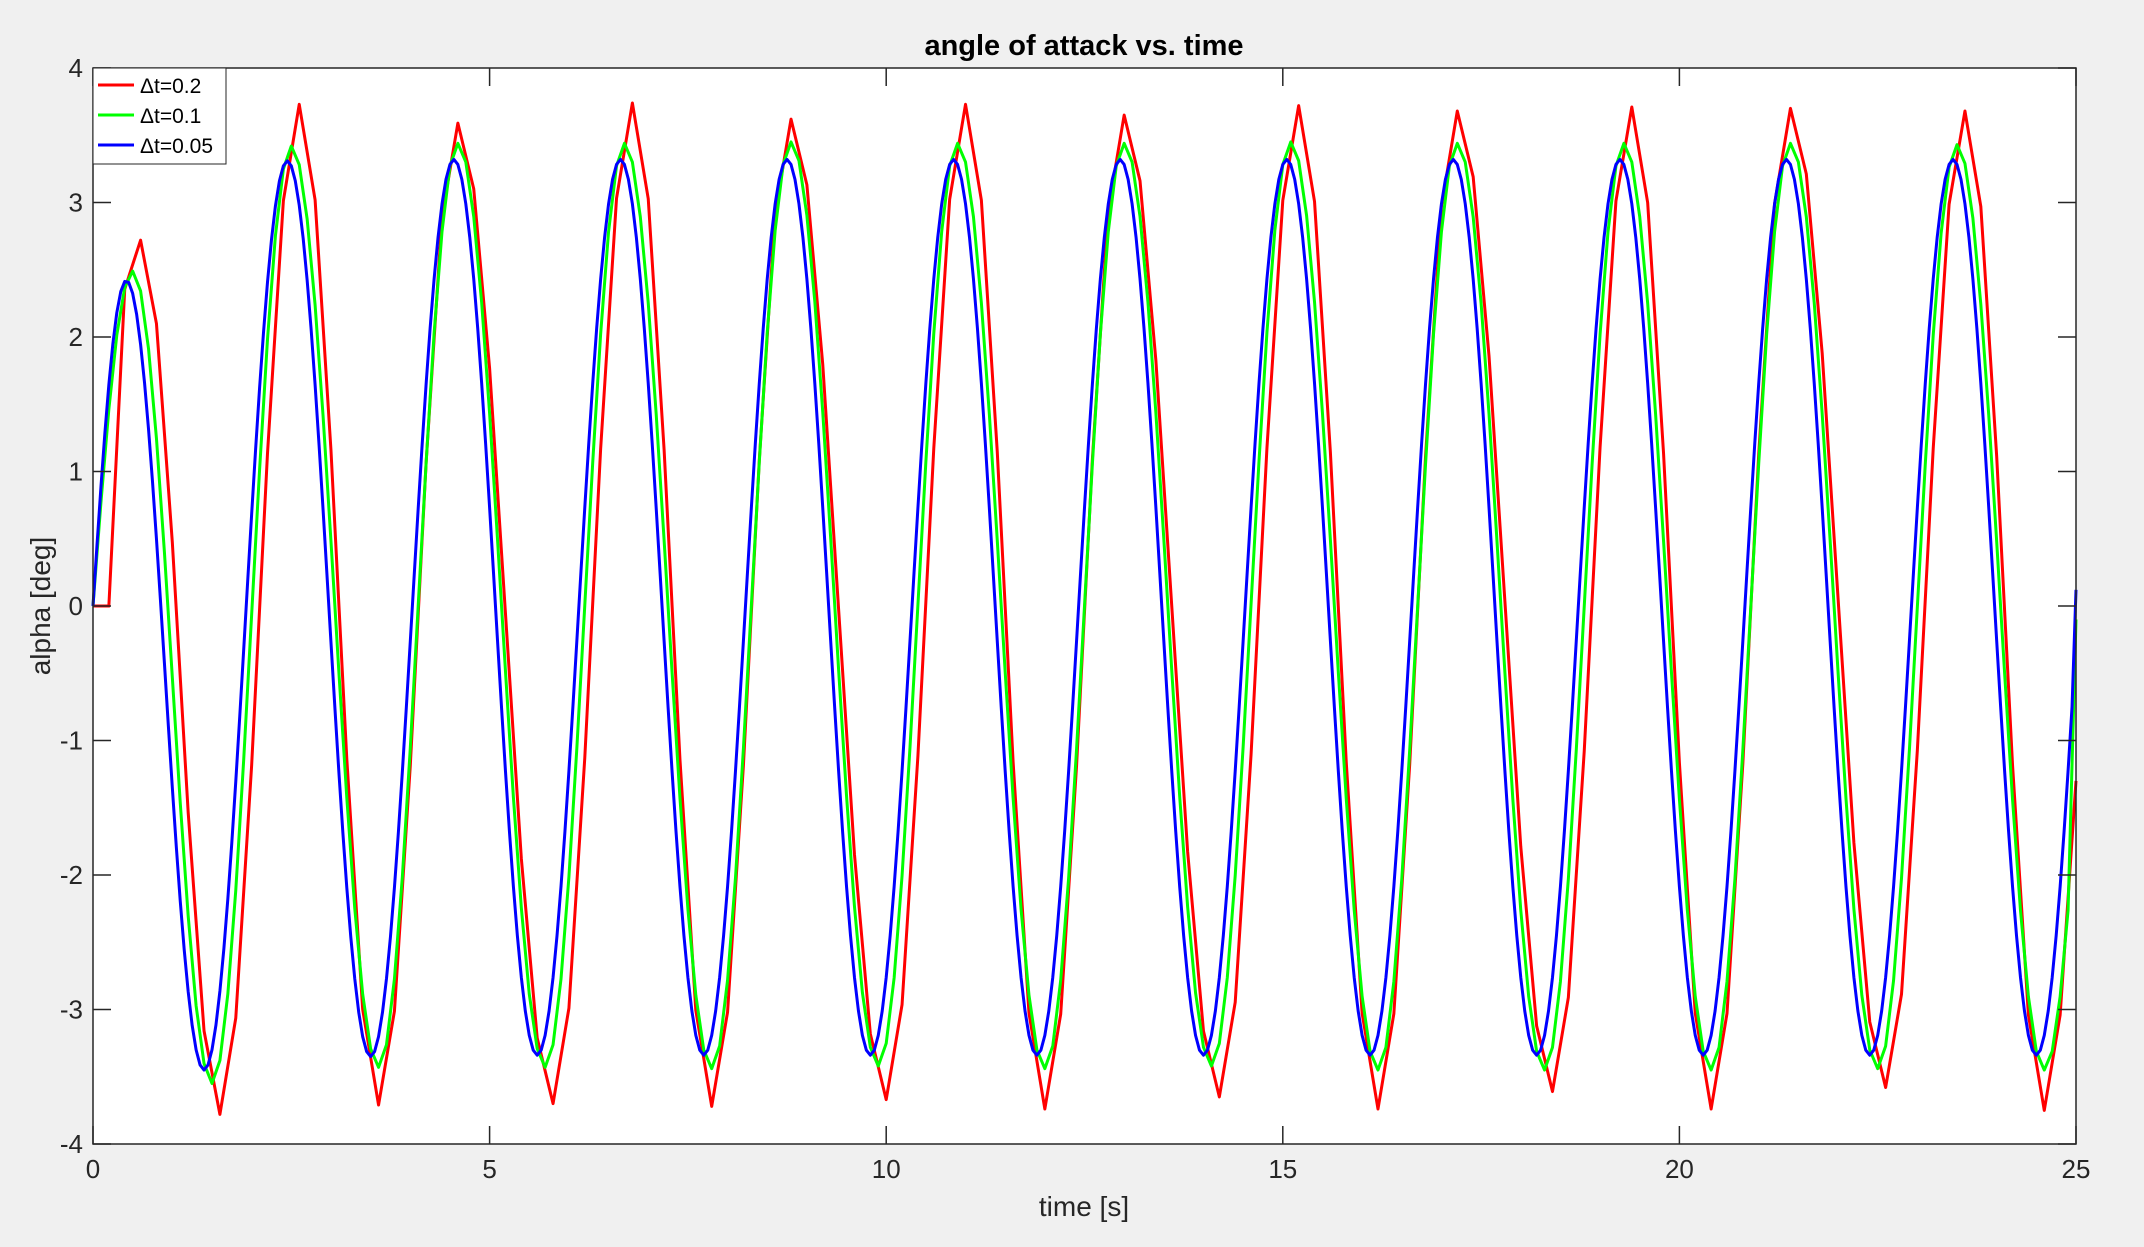 The width and height of the screenshot is (2144, 1247). Describe the element at coordinates (170, 86) in the screenshot. I see `legend-label: Δt=0.2` at that location.